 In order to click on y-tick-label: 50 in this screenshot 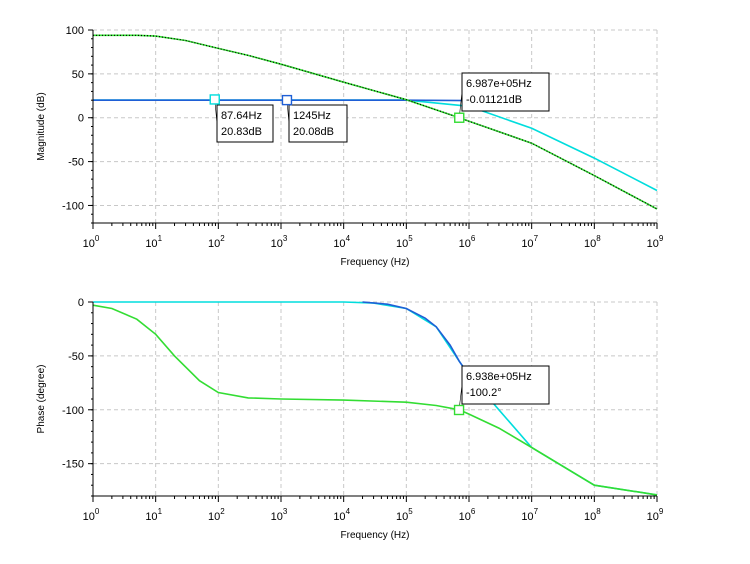, I will do `click(78, 75)`.